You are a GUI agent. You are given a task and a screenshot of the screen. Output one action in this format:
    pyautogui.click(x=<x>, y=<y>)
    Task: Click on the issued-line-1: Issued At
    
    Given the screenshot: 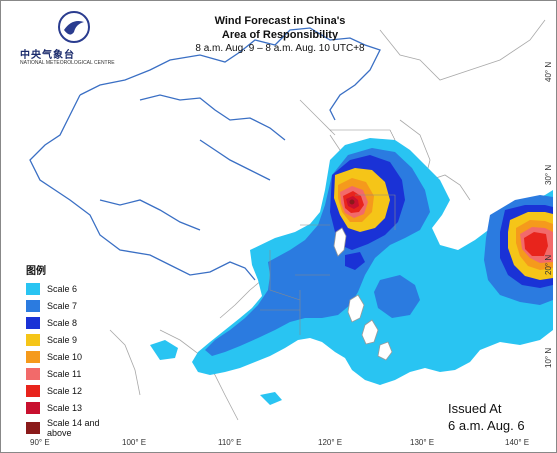 What is the action you would take?
    pyautogui.click(x=475, y=408)
    